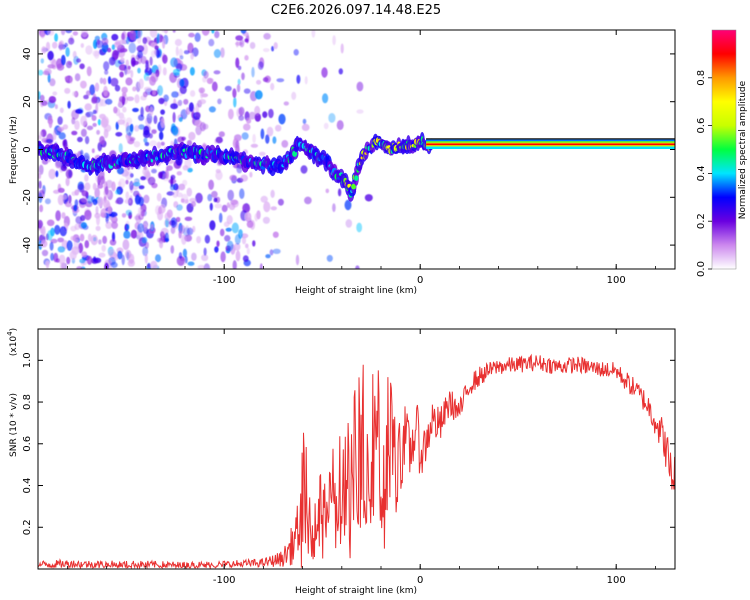 The width and height of the screenshot is (750, 600). Describe the element at coordinates (420, 580) in the screenshot. I see `x-tick-label: 0` at that location.